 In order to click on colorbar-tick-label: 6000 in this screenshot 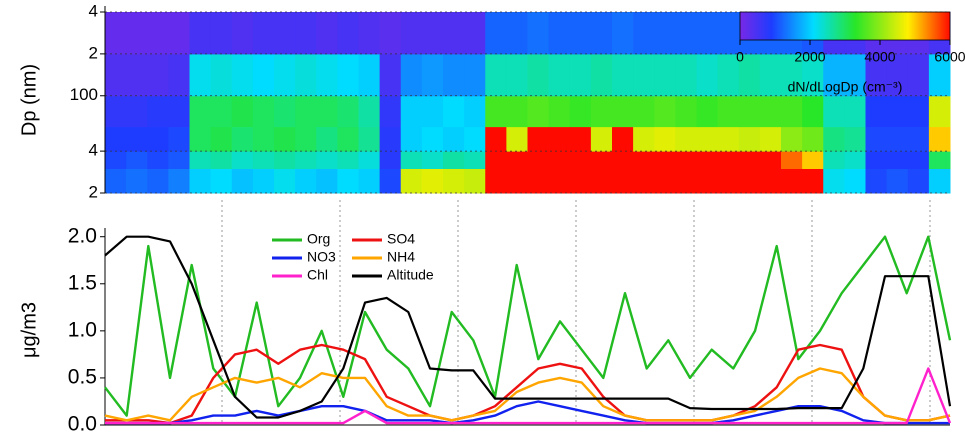, I will do `click(949, 57)`.